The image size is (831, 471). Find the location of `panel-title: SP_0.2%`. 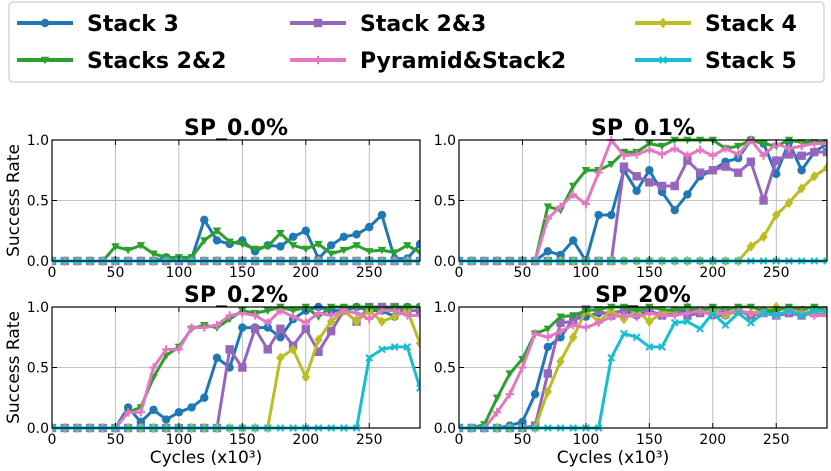

panel-title: SP_0.2% is located at coordinates (236, 295).